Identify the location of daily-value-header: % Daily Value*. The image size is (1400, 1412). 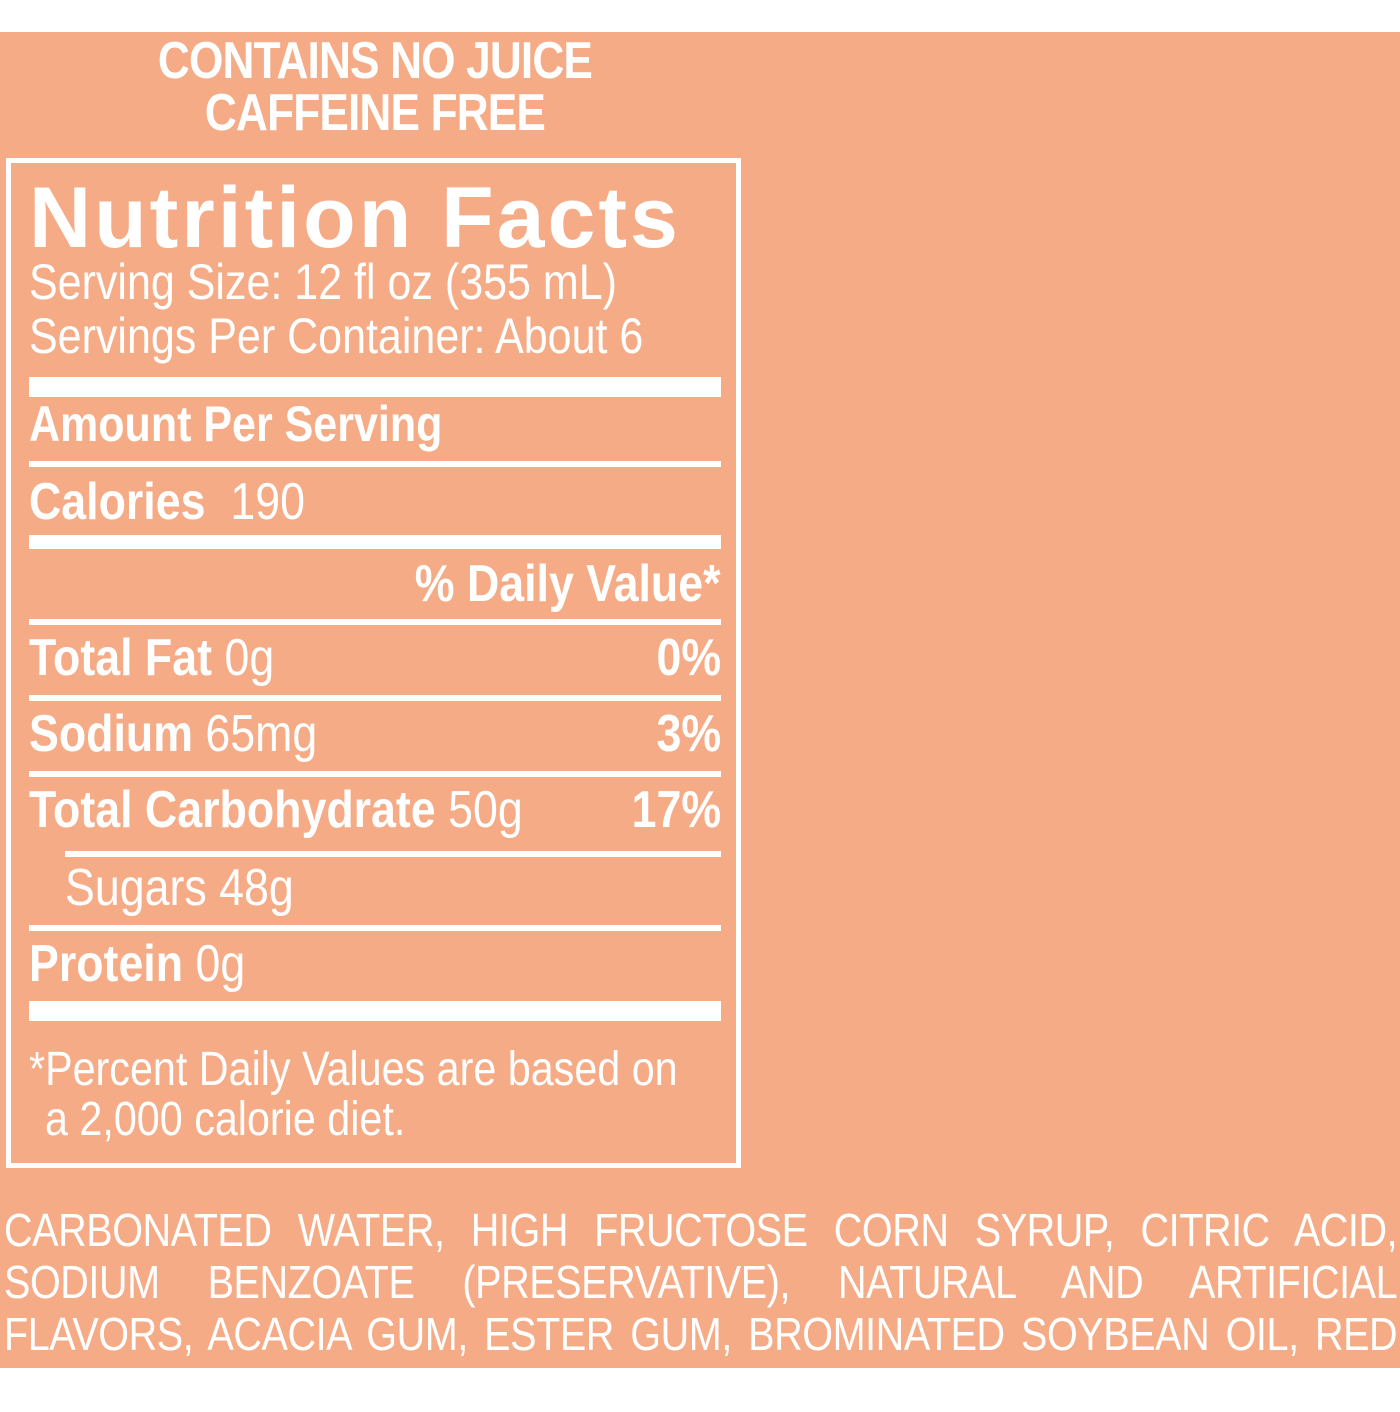
(568, 584).